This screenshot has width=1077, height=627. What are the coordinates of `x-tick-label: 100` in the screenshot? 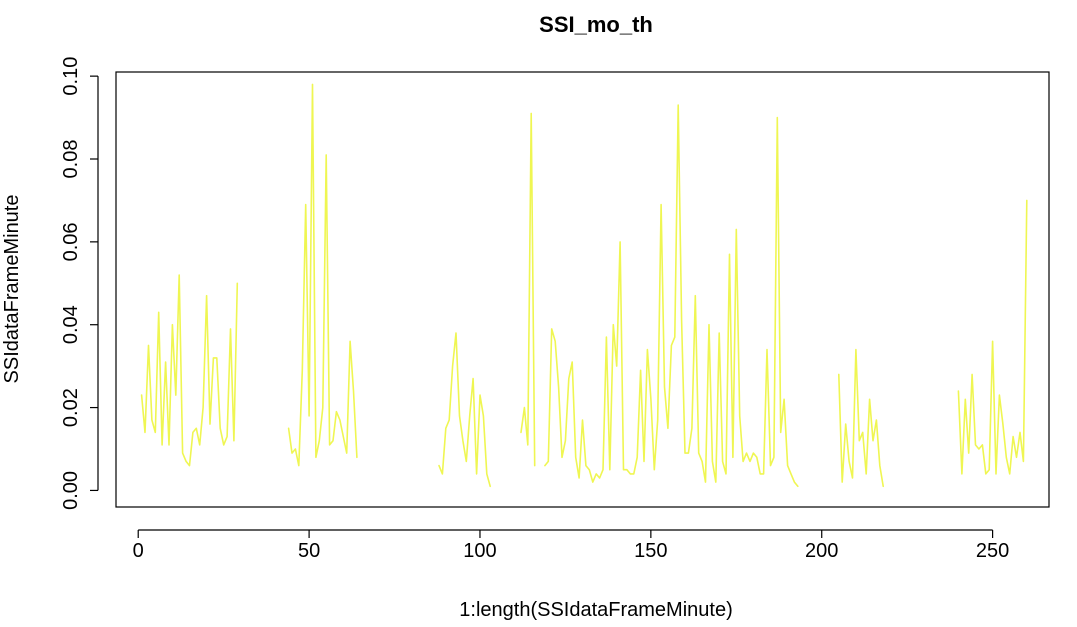 It's located at (479, 551).